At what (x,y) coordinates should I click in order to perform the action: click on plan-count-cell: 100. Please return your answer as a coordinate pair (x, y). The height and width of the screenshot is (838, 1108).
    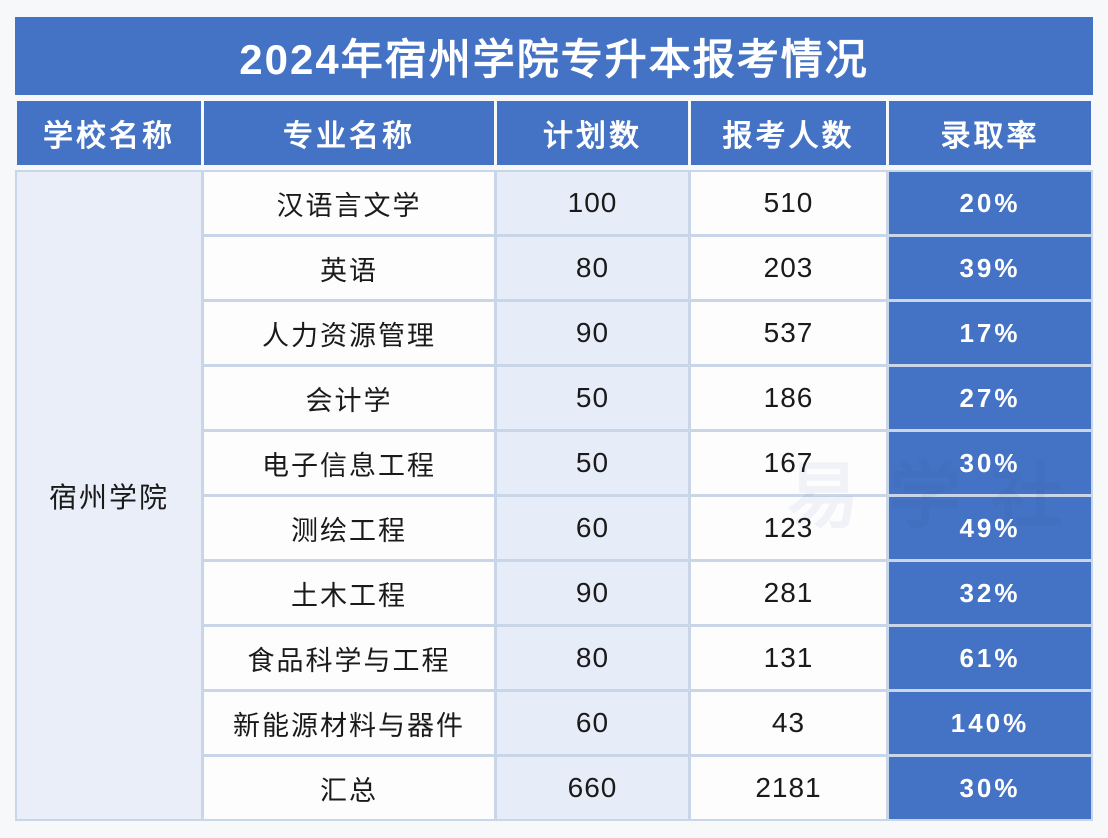
    Looking at the image, I should click on (592, 203).